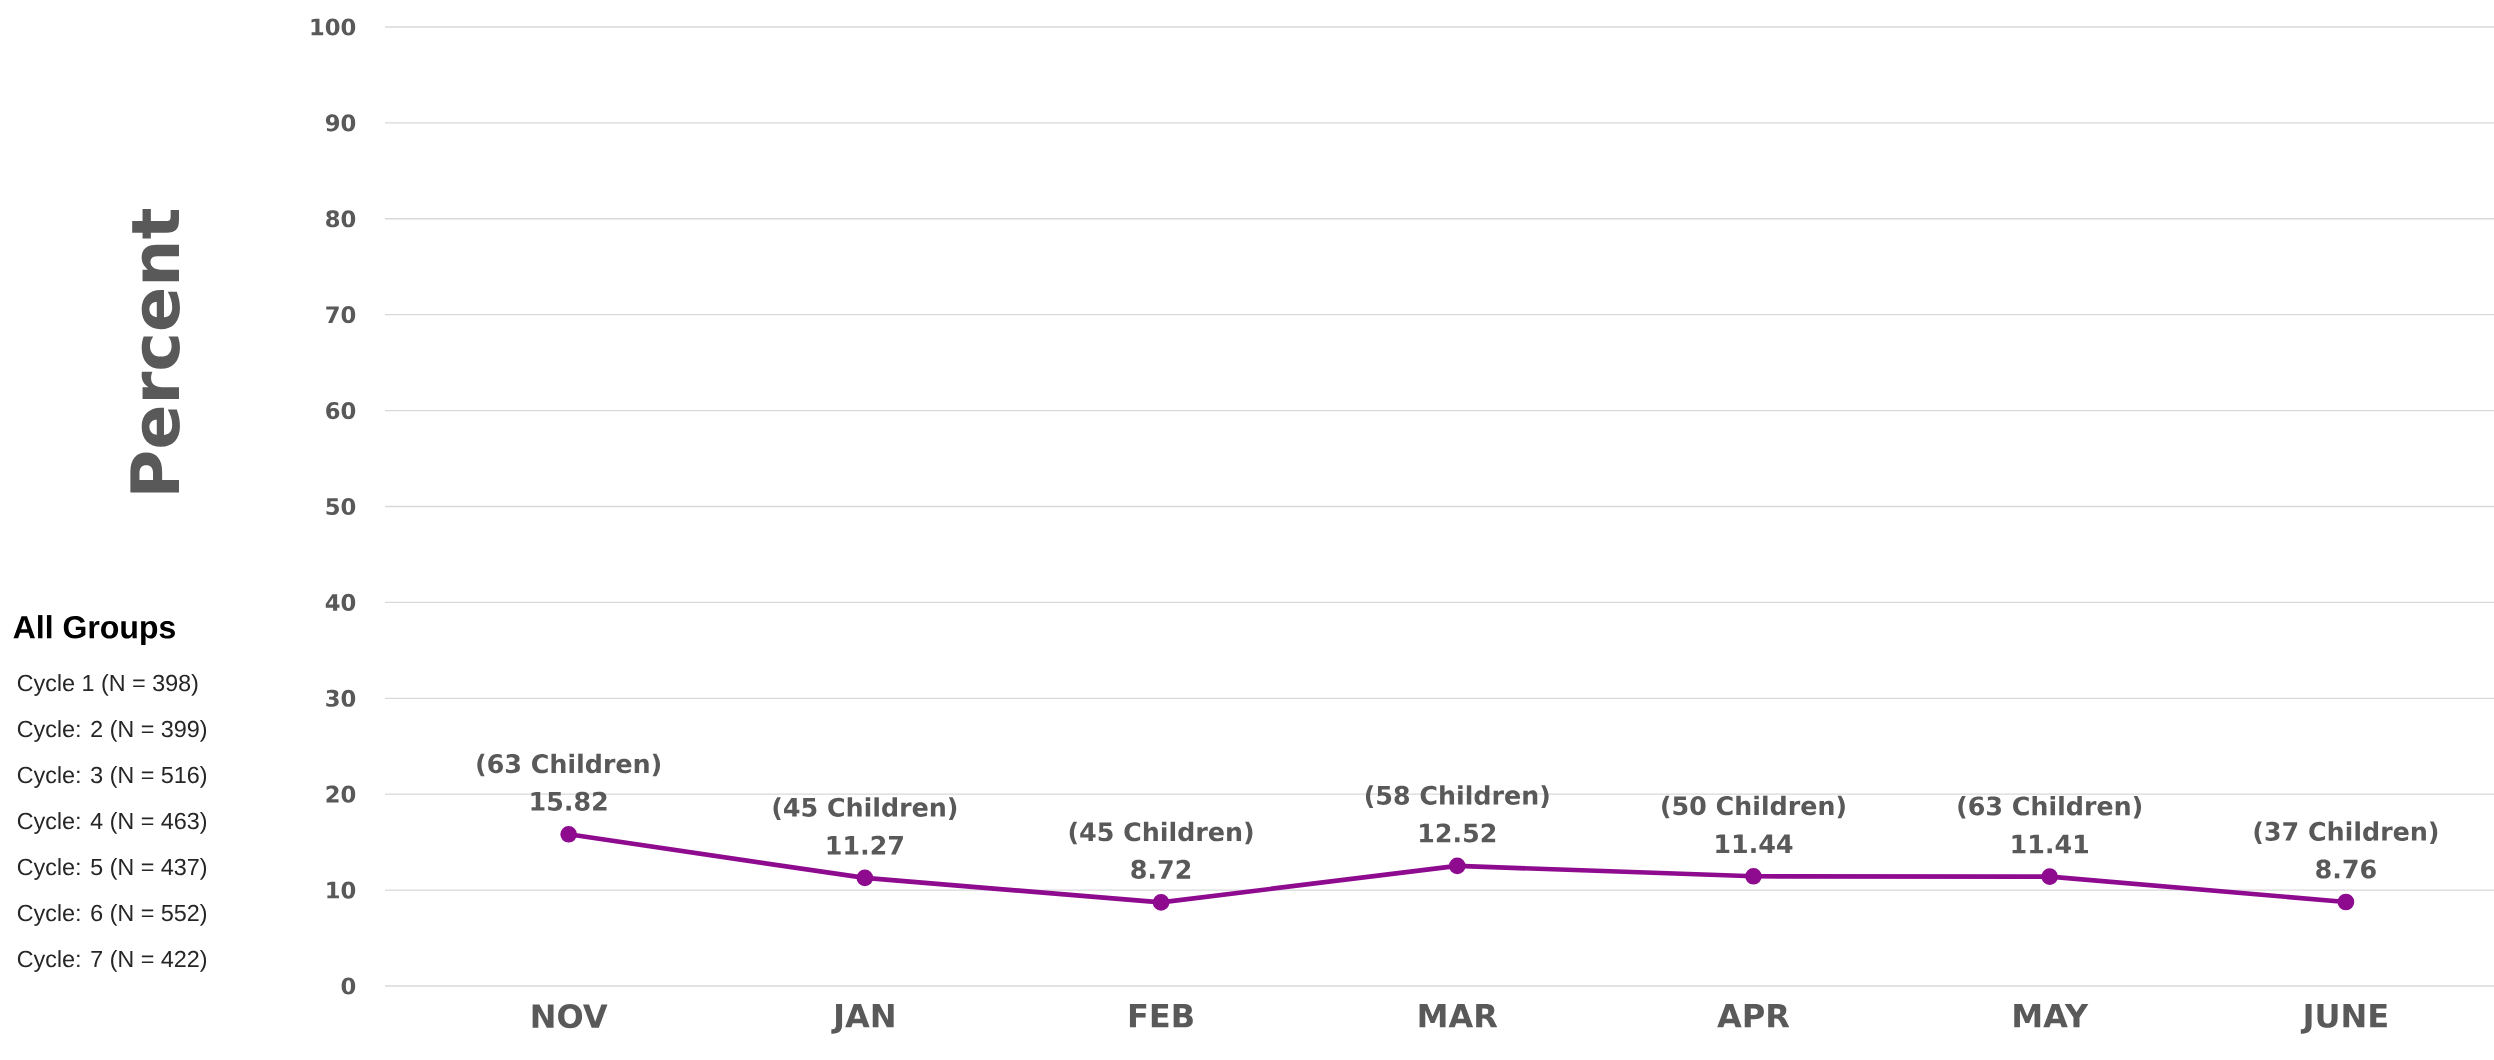  What do you see at coordinates (112, 777) in the screenshot?
I see `text: Cycle: 3 (N = 516)` at bounding box center [112, 777].